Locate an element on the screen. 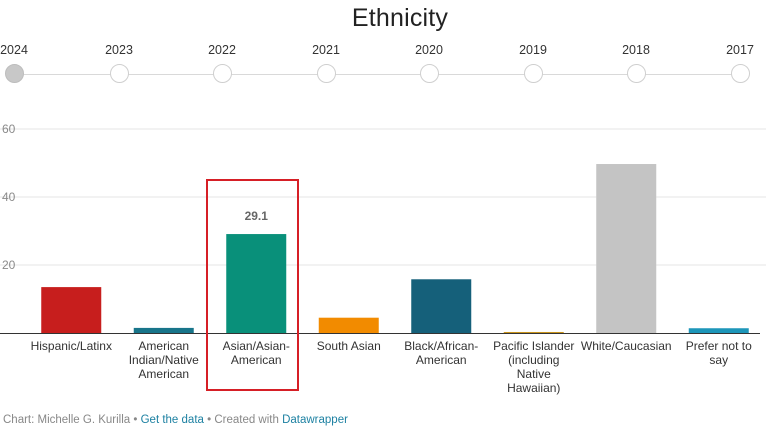  timeline-year-2019: 2019 is located at coordinates (533, 61).